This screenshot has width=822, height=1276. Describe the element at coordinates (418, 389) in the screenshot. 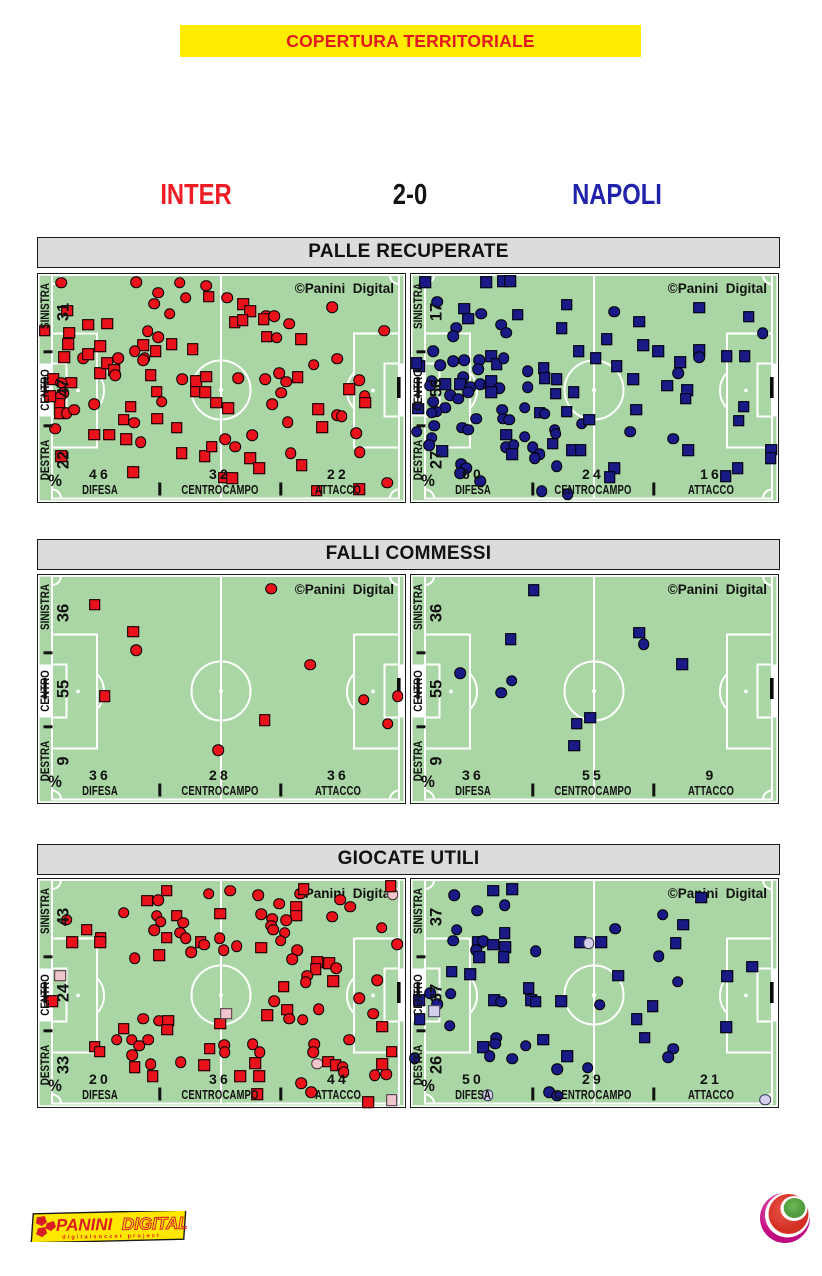

I see `side-zone-label: CENTRO` at that location.